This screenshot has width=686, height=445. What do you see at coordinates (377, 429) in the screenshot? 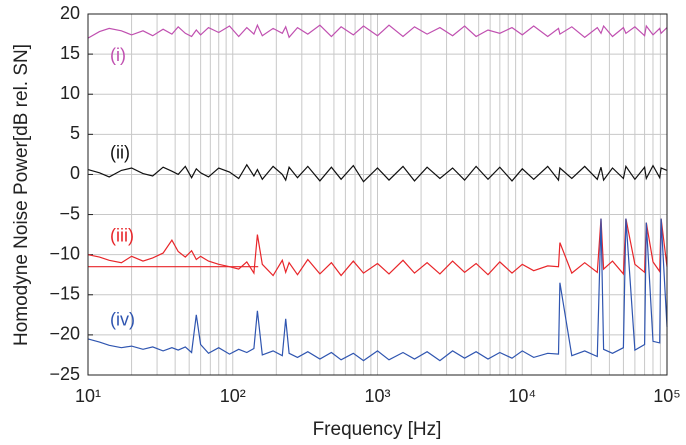
I see `x-axis-label: Frequency [Hz]` at bounding box center [377, 429].